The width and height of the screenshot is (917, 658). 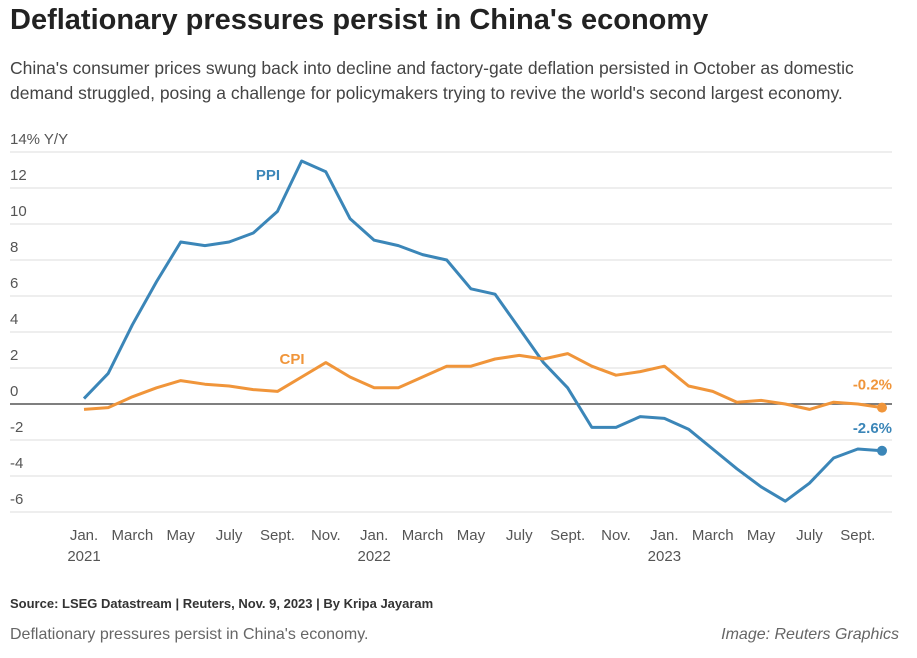 I want to click on y-tick-label: -2, so click(x=16, y=427).